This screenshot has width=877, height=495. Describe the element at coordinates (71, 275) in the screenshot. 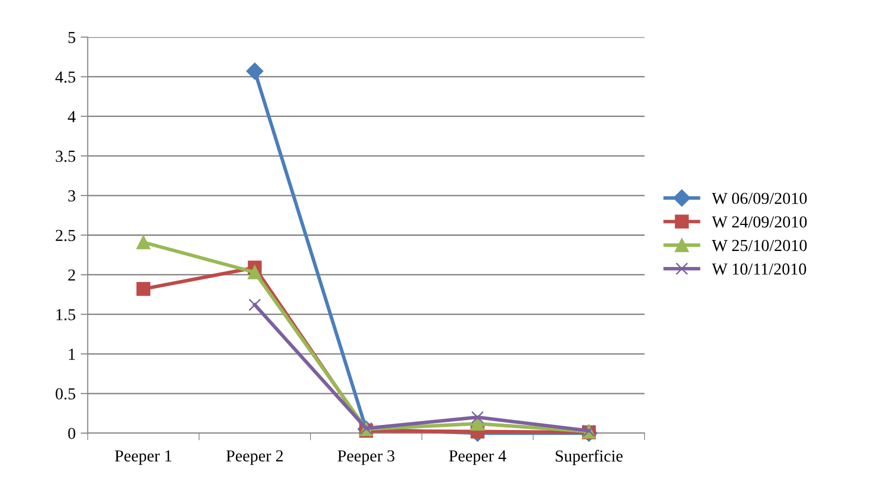

I see `y-tick-label: 2` at that location.